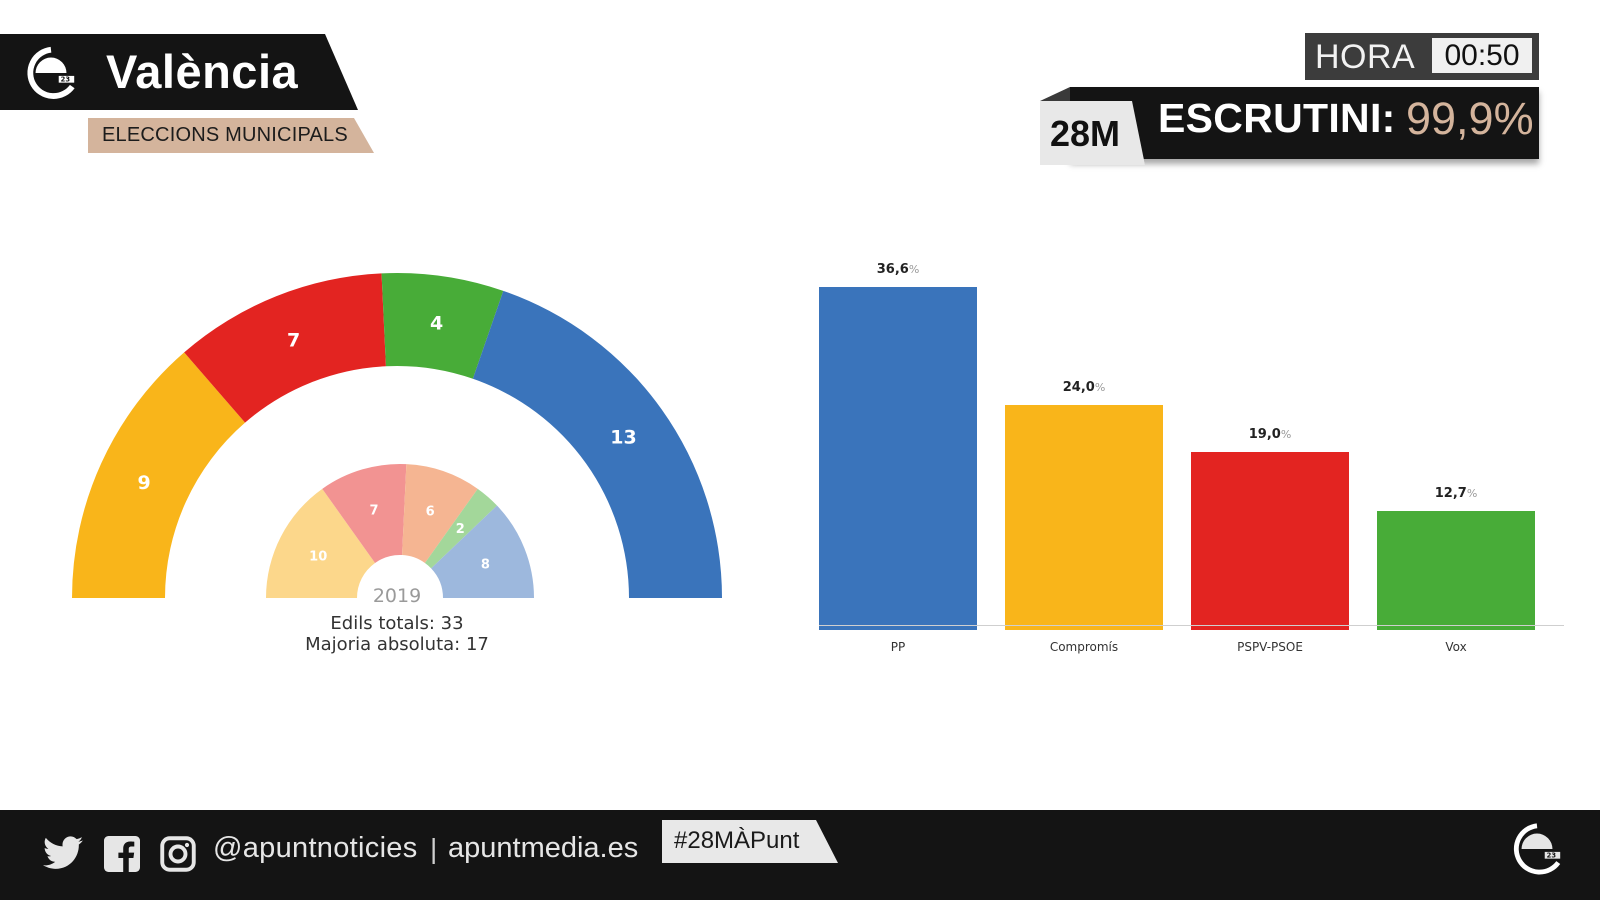 The width and height of the screenshot is (1600, 900). Describe the element at coordinates (1456, 493) in the screenshot. I see `bar-value-label: 12,7%` at that location.